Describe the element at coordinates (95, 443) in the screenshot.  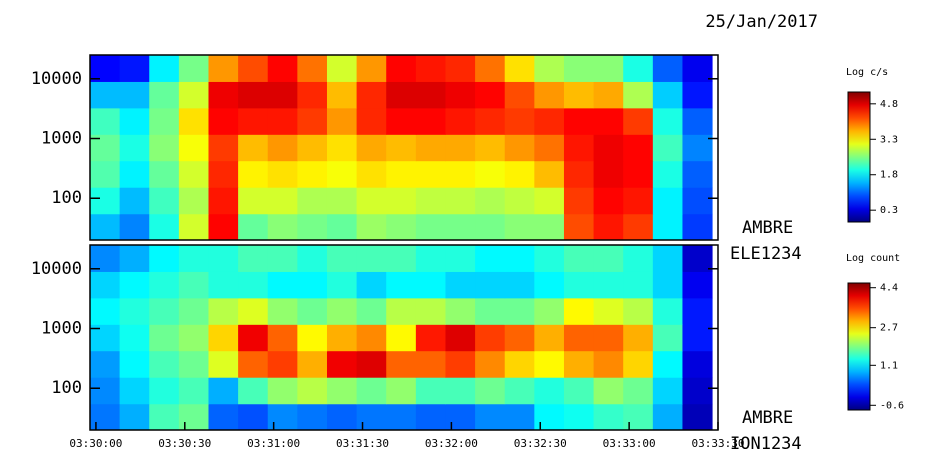
I see `x-tick-label: 03:30:00` at that location.